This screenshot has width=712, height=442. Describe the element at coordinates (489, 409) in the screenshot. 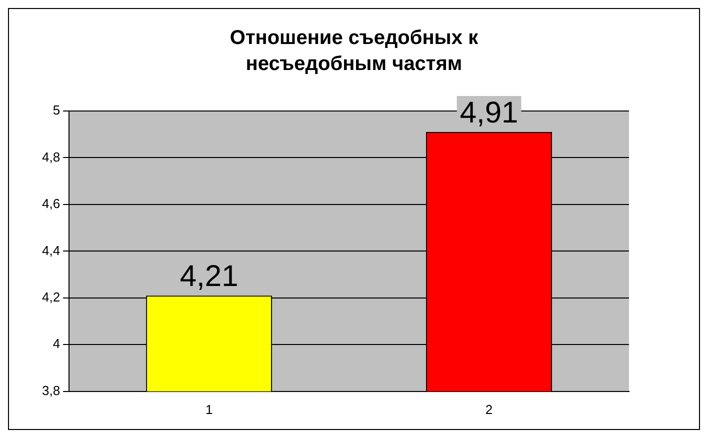

I see `x-tick-label: 2` at that location.